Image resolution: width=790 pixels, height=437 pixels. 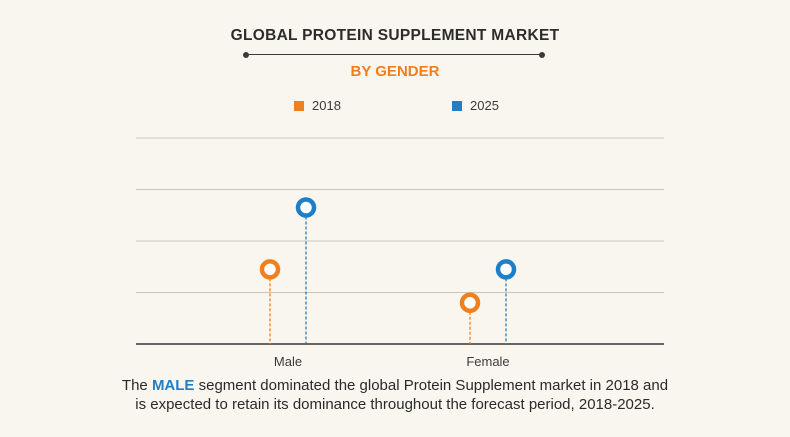 What do you see at coordinates (542, 54) in the screenshot?
I see `divider-right-dot` at bounding box center [542, 54].